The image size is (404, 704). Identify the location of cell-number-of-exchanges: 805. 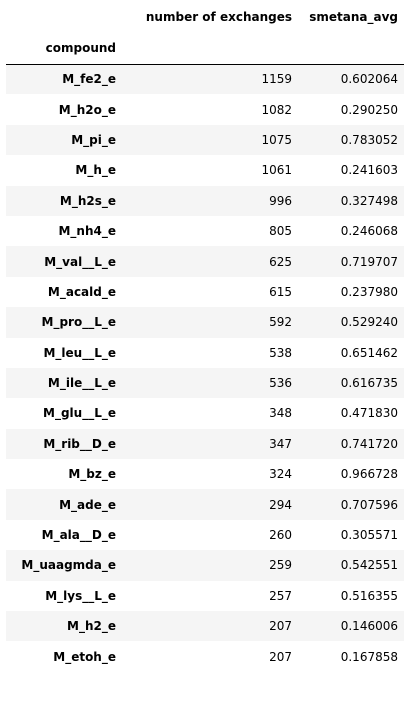
(280, 231).